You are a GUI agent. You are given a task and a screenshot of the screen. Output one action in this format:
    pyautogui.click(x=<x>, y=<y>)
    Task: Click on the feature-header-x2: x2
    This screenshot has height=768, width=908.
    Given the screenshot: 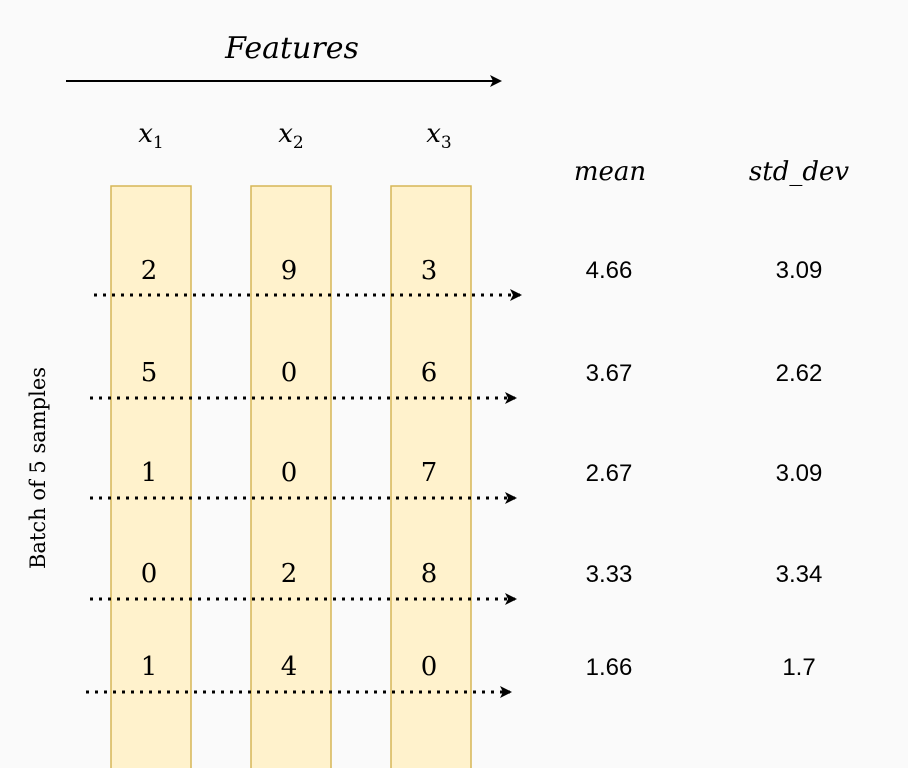 What is the action you would take?
    pyautogui.click(x=291, y=136)
    